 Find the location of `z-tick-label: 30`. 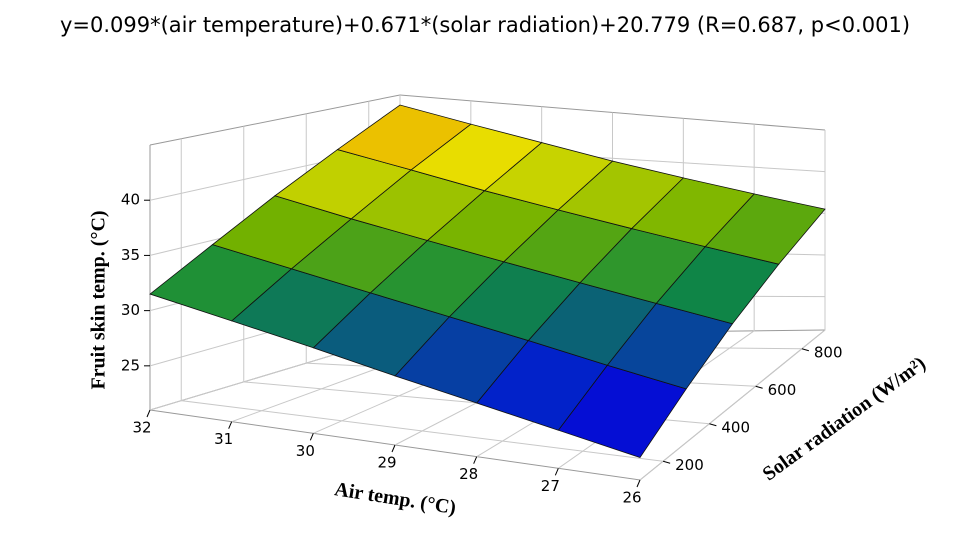

z-tick-label: 30 is located at coordinates (130, 310).